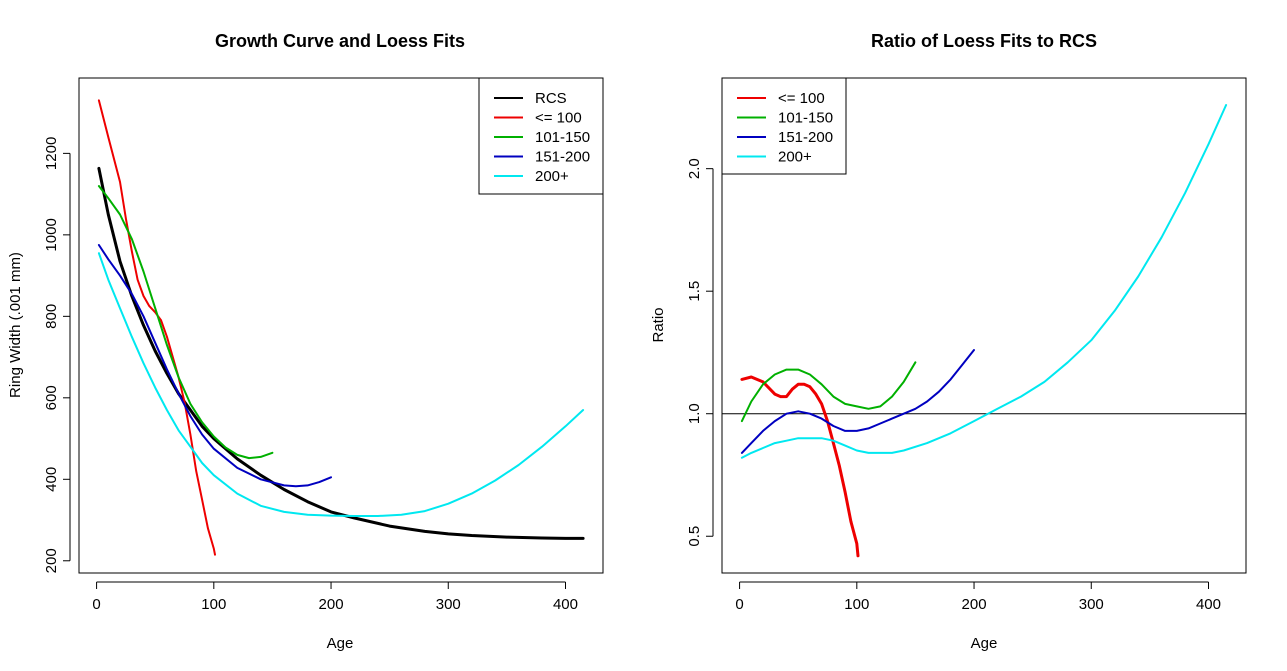  I want to click on series-line-200plus, so click(341, 384).